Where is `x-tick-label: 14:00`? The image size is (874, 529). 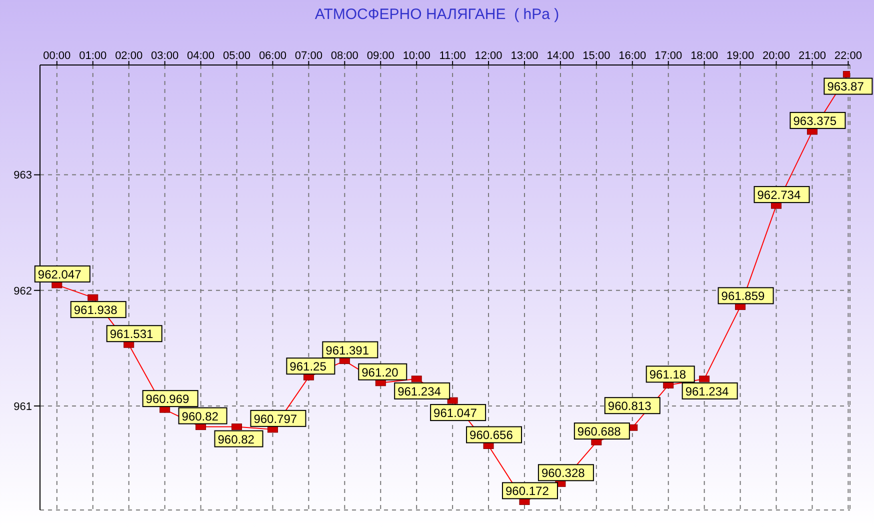
x-tick-label: 14:00 is located at coordinates (560, 56).